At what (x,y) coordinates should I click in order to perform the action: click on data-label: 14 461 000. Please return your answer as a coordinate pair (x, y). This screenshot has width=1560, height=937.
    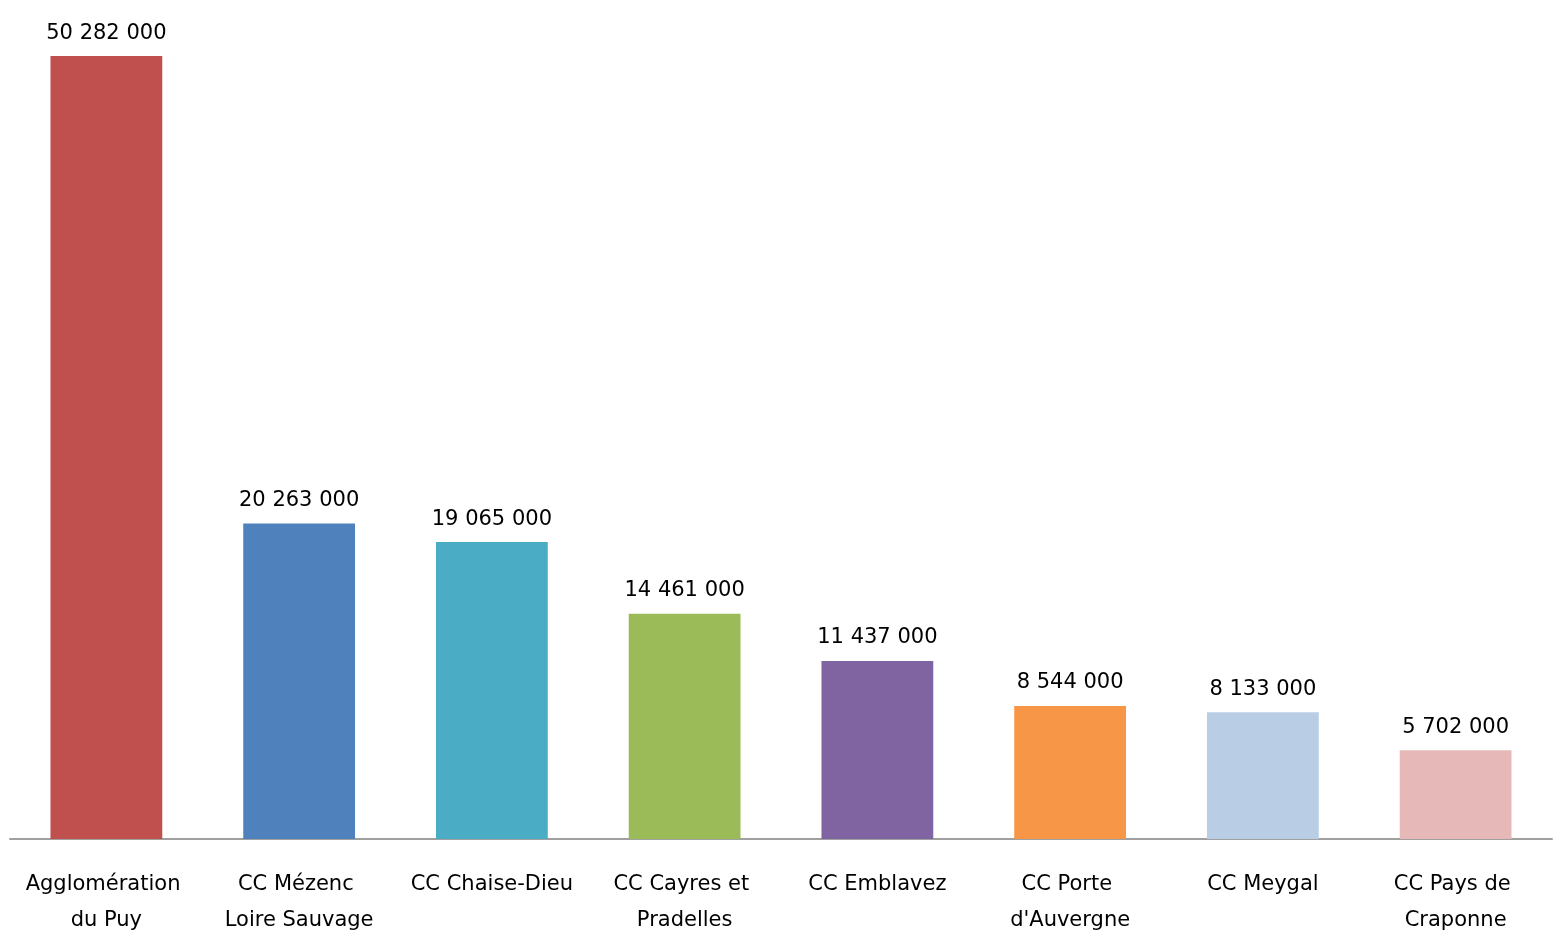
    Looking at the image, I should click on (684, 589).